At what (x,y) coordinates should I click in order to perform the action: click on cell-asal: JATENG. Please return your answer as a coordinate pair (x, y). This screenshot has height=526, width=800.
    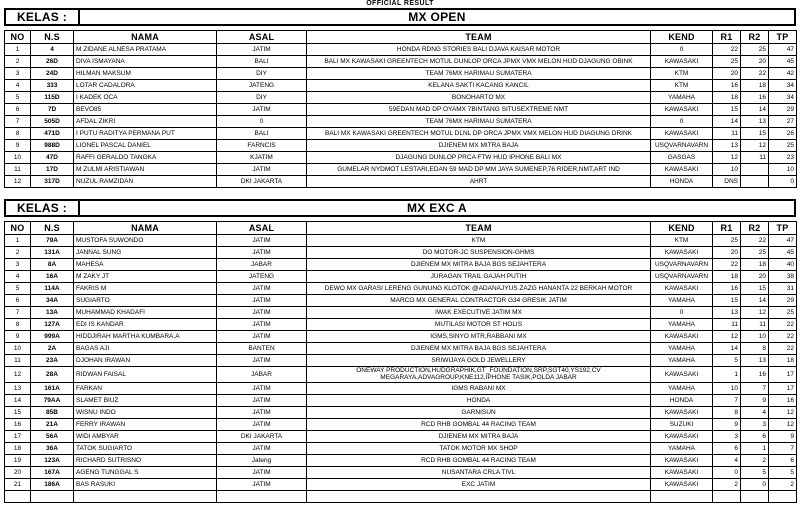
    Looking at the image, I should click on (261, 276).